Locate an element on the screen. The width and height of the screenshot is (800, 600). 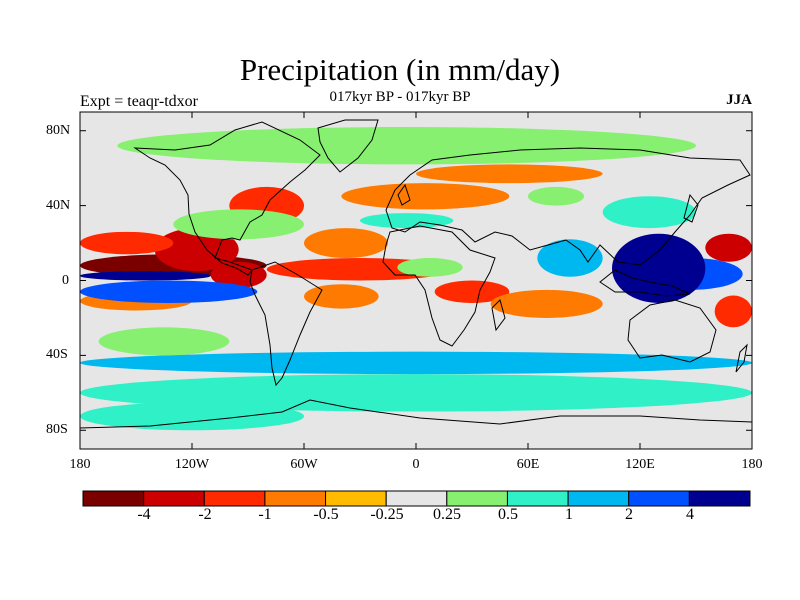
coastline-antarctica is located at coordinates (416, 414).